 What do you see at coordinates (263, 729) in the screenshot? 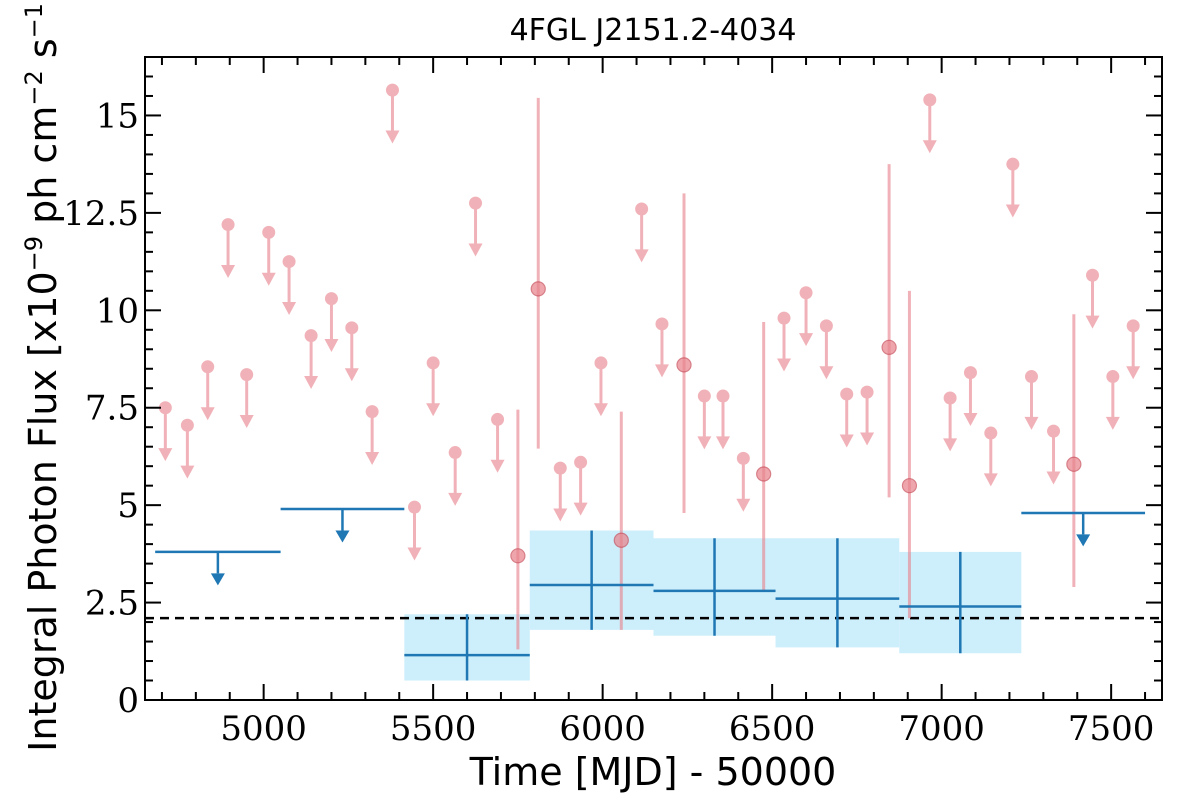
I see `x-tick-label: 5000` at bounding box center [263, 729].